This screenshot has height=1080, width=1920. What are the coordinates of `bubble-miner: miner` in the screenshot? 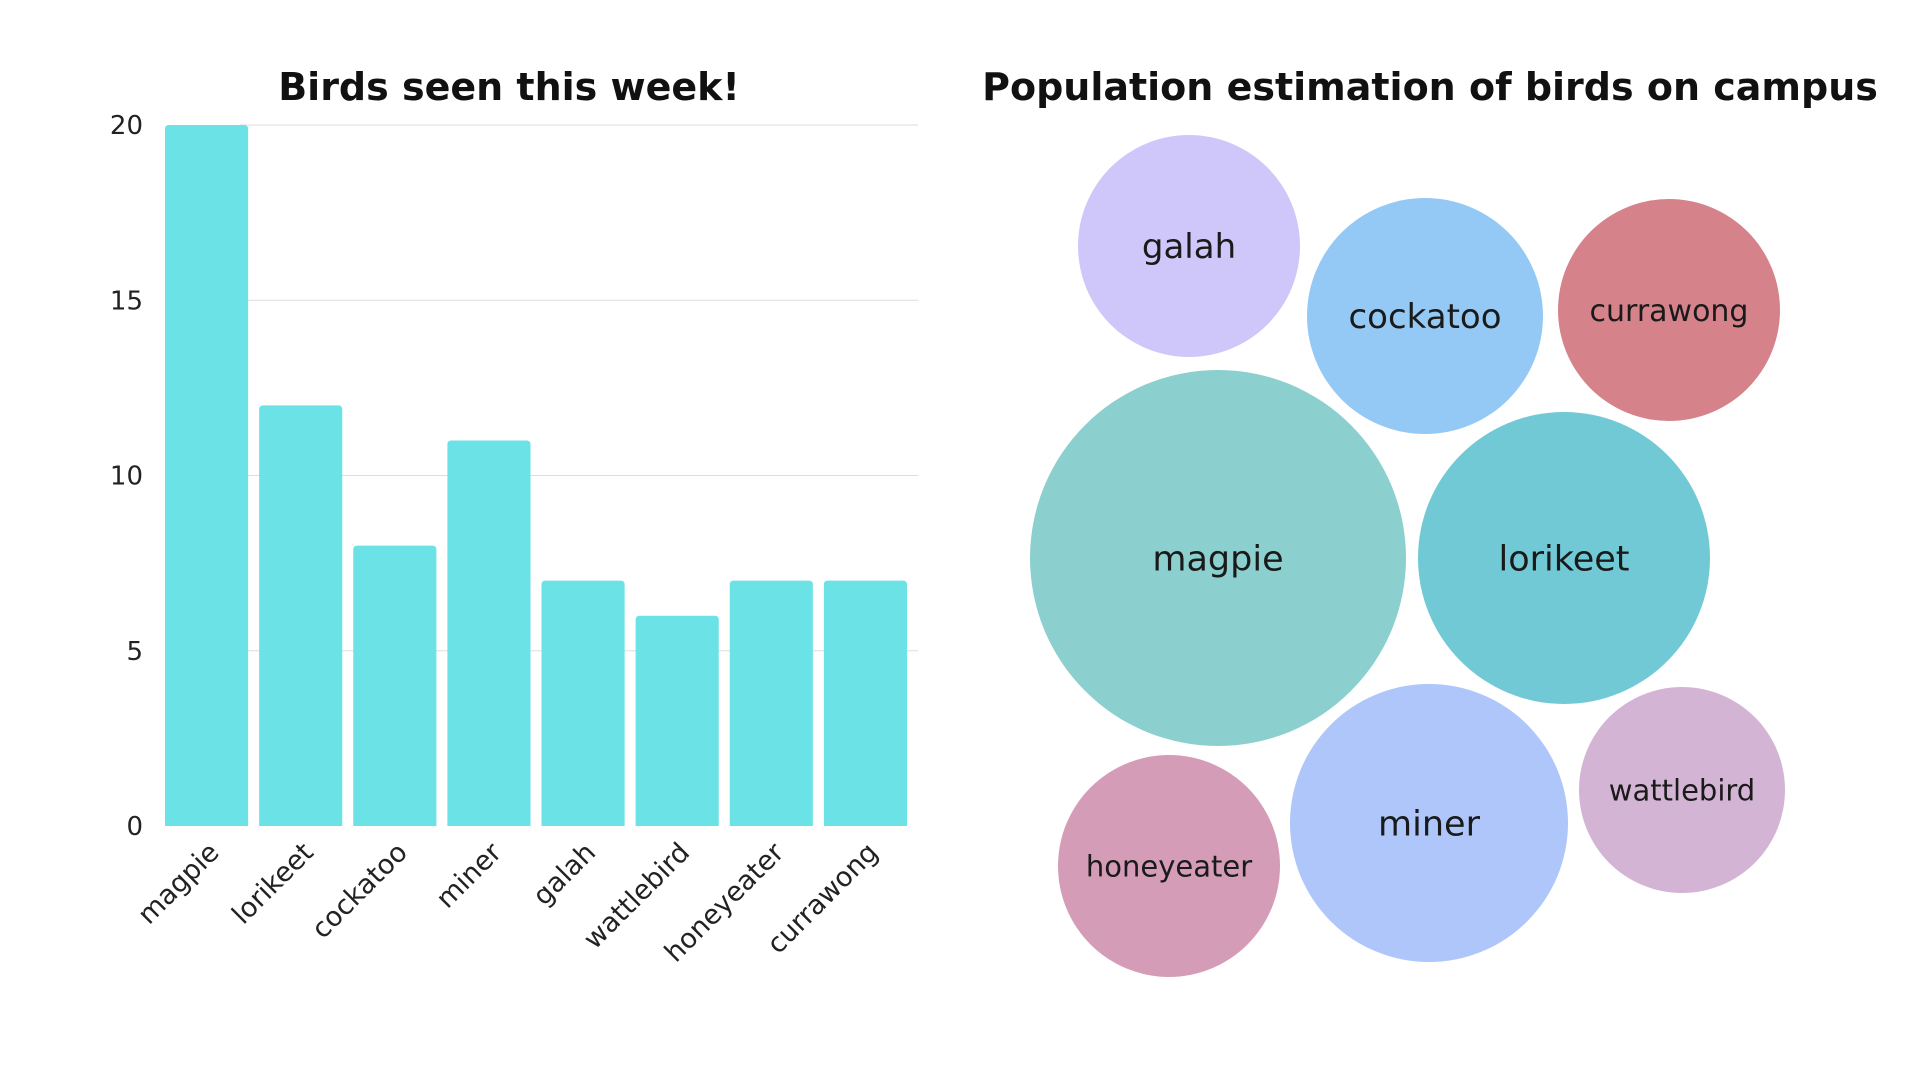 It's located at (1429, 823).